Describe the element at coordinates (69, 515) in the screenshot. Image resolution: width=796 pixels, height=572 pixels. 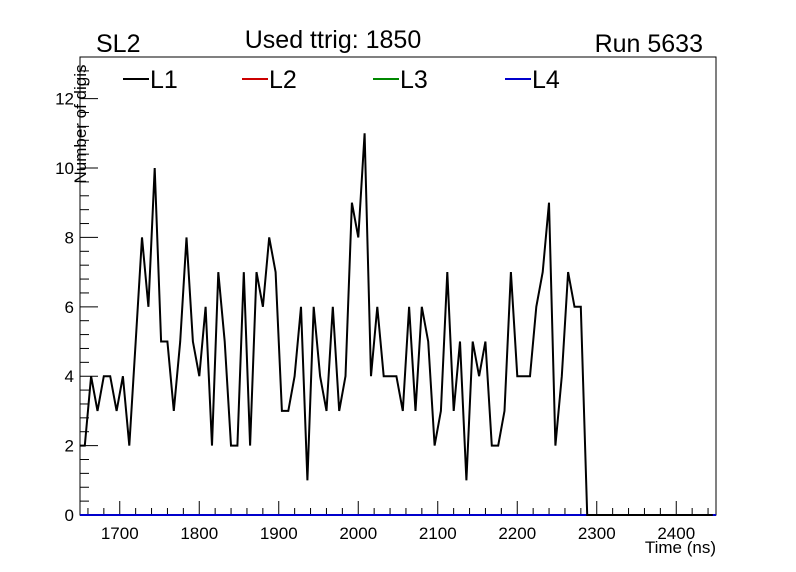
I see `y-tick-label: 0` at that location.